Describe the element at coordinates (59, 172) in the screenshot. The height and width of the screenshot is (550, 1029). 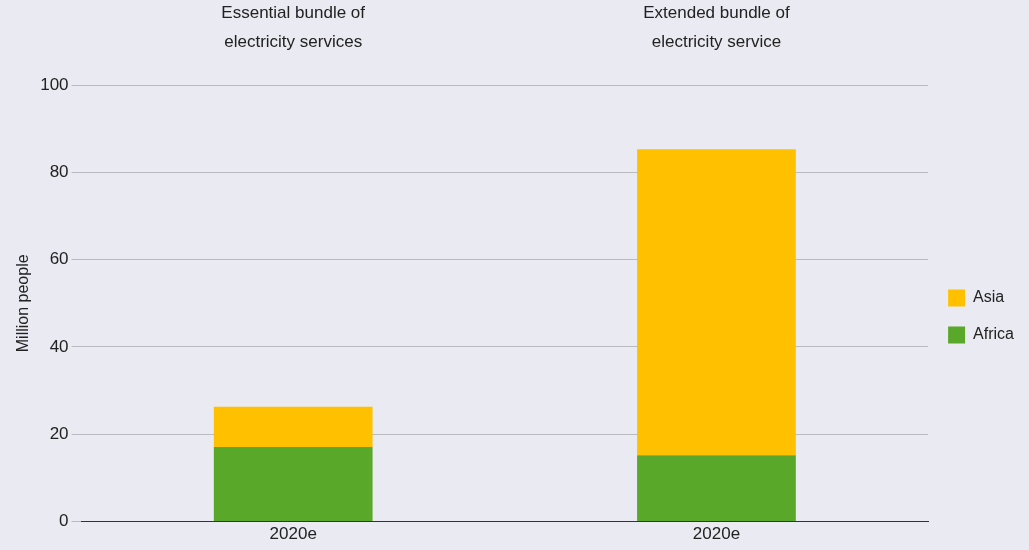
I see `y-tick-label: 80` at that location.